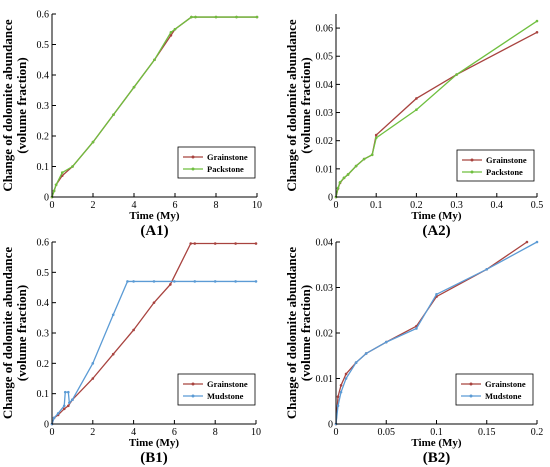  I want to click on x-tick-label: 0.05, so click(387, 432).